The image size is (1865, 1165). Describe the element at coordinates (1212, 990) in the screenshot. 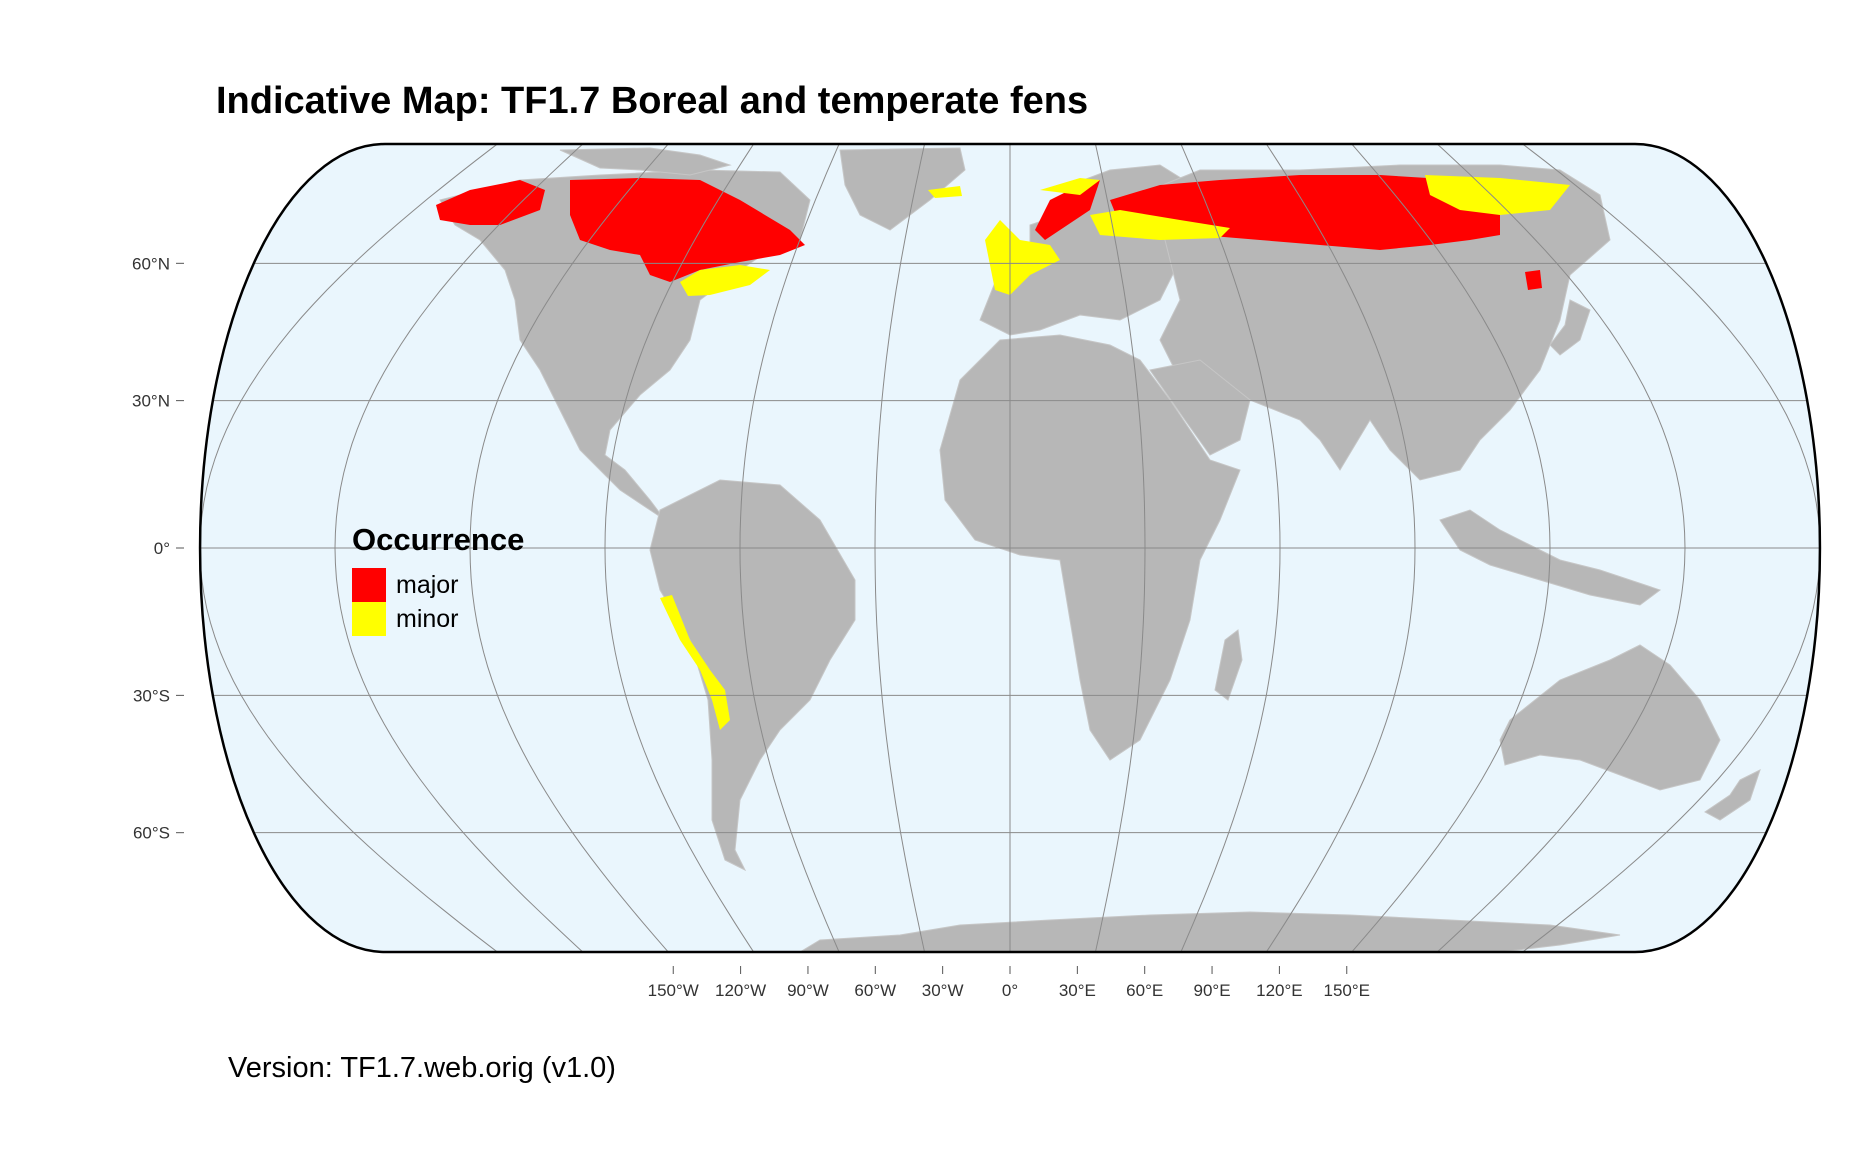

I see `lon-tick-label: 90°E` at that location.